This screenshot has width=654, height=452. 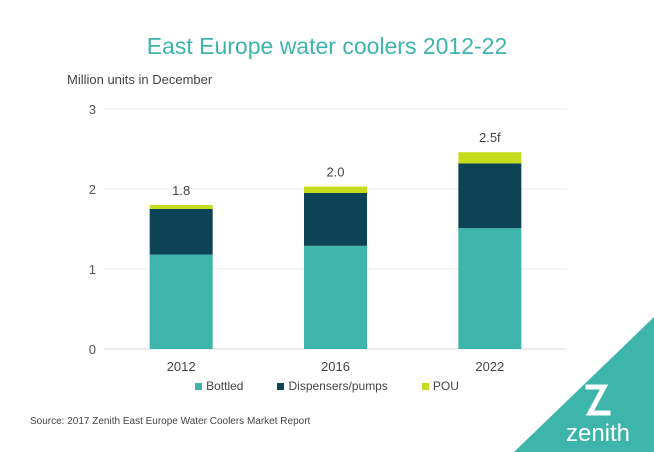 I want to click on logo-triangle, so click(x=584, y=384).